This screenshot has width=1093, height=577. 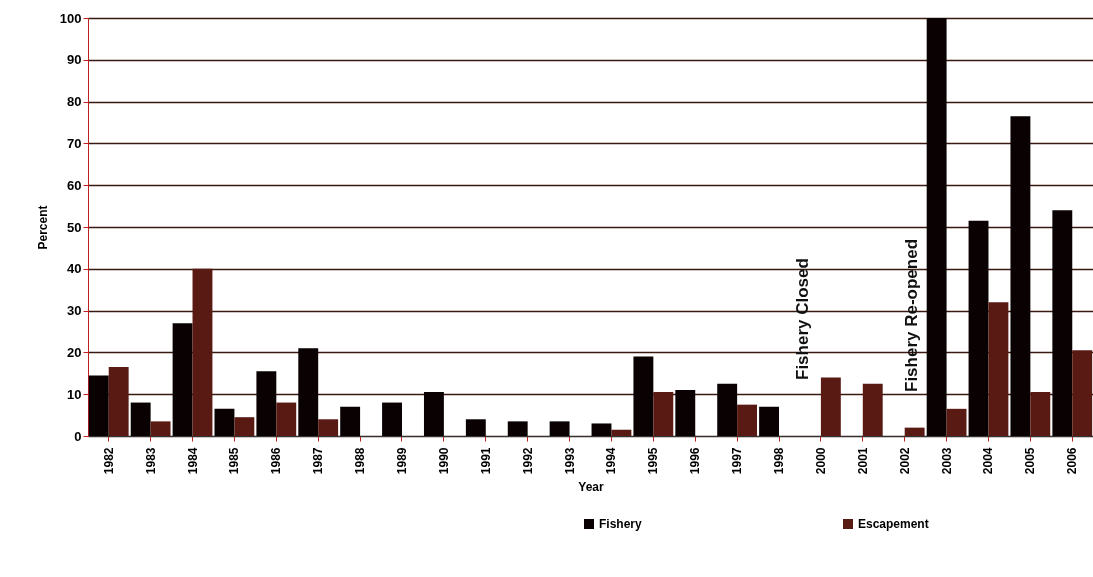 I want to click on y-tick-label: 20, so click(x=74, y=352).